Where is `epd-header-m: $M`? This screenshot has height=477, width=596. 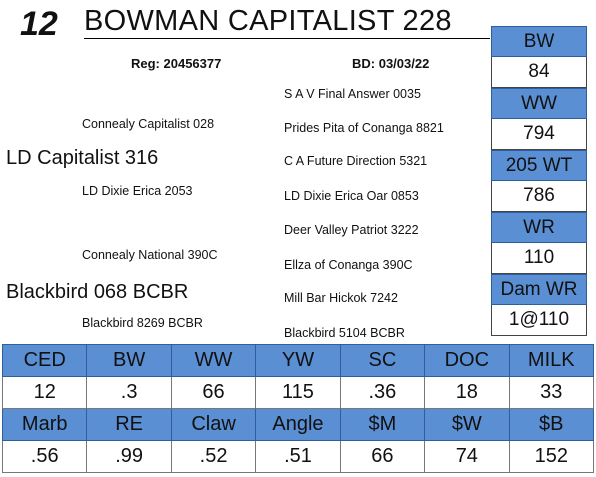 epd-header-m: $M is located at coordinates (382, 424).